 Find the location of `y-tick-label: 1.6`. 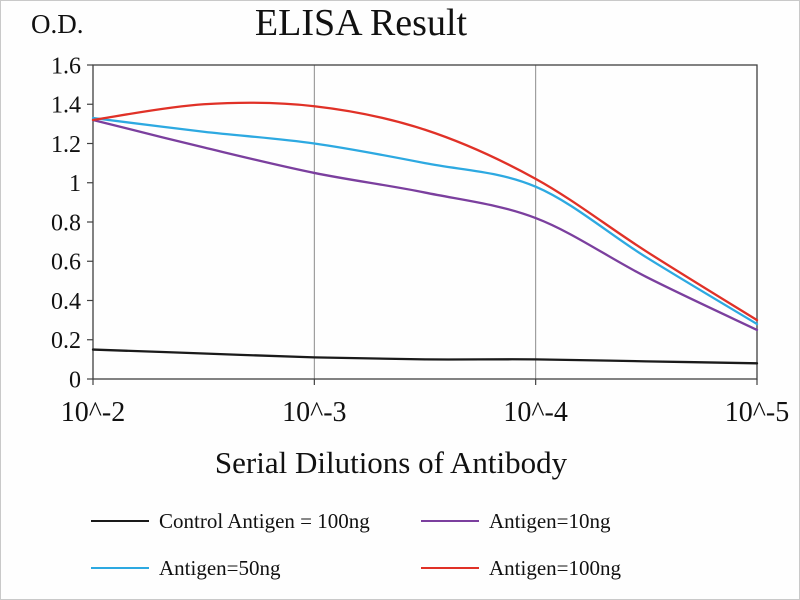

y-tick-label: 1.6 is located at coordinates (66, 66).